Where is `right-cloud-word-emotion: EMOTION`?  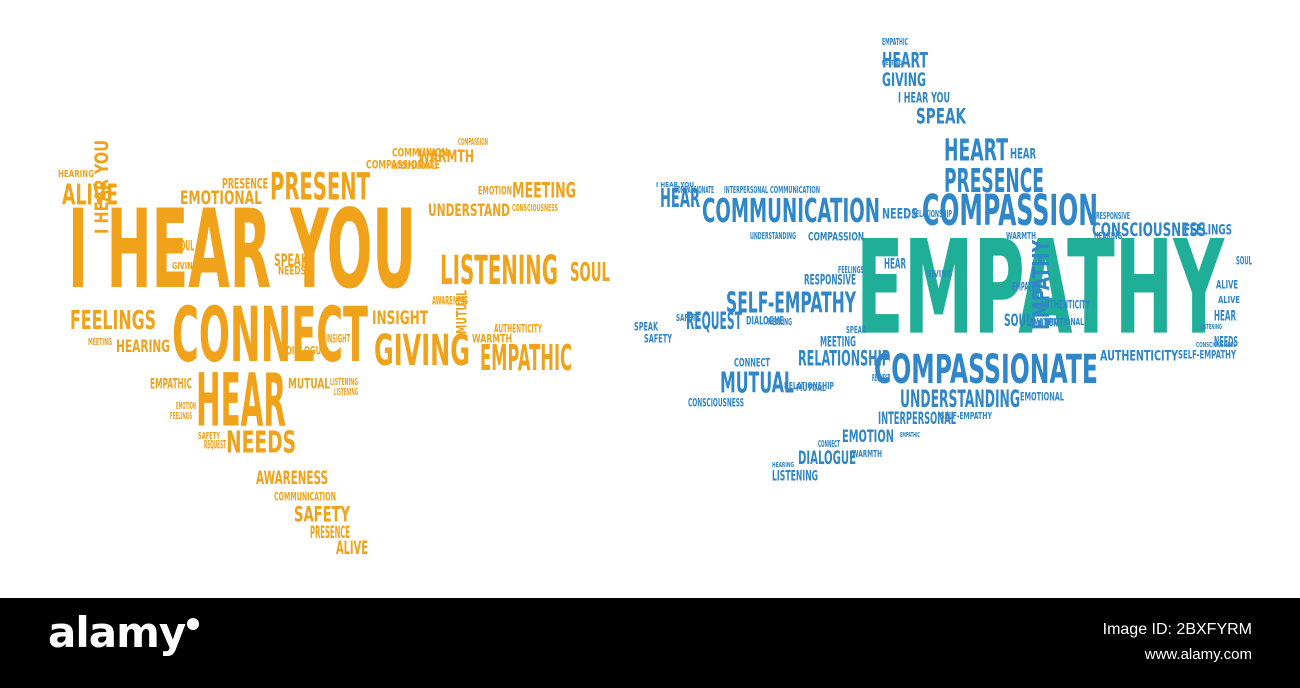 right-cloud-word-emotion: EMOTION is located at coordinates (1044, 323).